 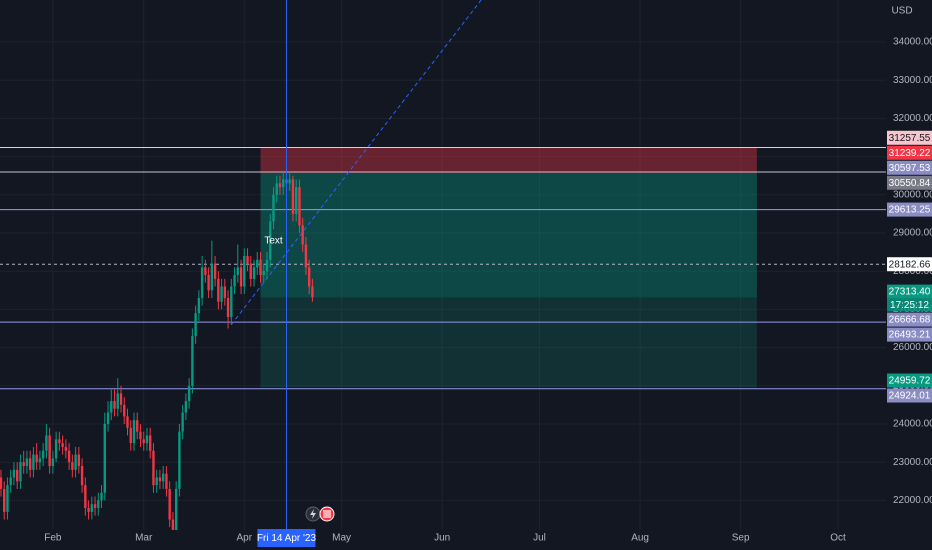 What do you see at coordinates (313, 514) in the screenshot?
I see `lightning-glyph` at bounding box center [313, 514].